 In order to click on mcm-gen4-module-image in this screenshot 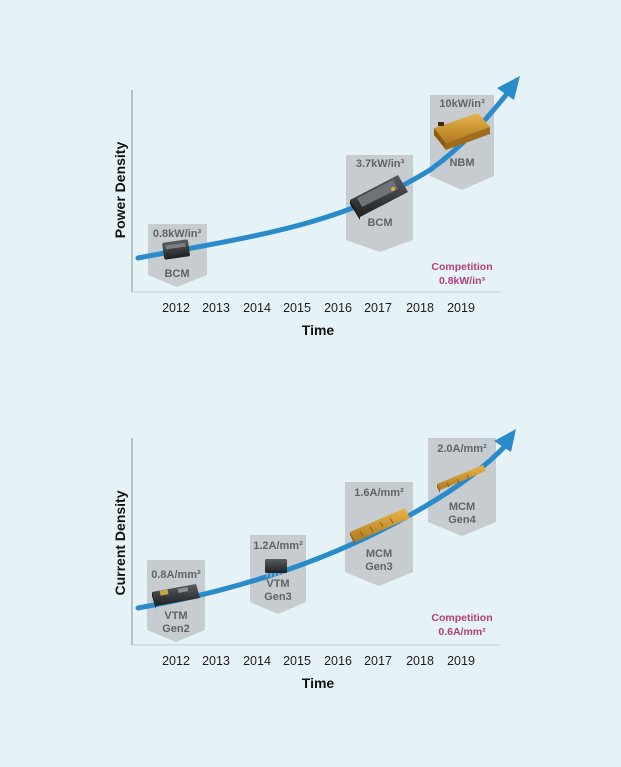, I will do `click(461, 479)`.